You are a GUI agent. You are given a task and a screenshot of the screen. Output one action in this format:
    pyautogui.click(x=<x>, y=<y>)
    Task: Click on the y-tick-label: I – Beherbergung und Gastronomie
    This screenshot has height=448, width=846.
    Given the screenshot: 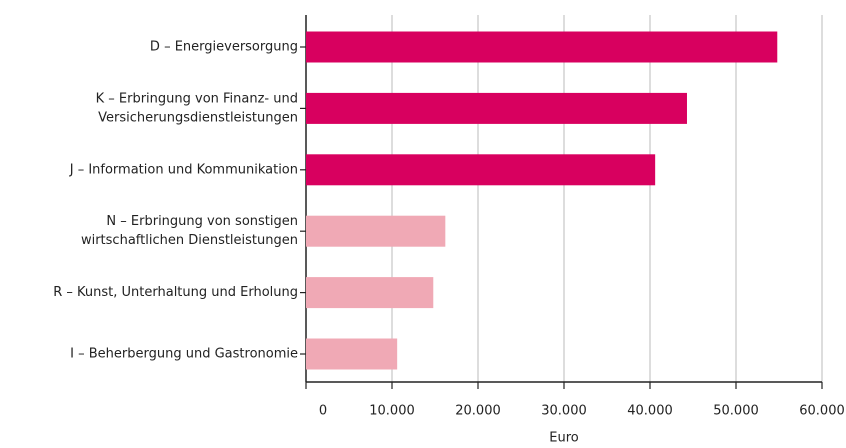 What is the action you would take?
    pyautogui.click(x=184, y=354)
    